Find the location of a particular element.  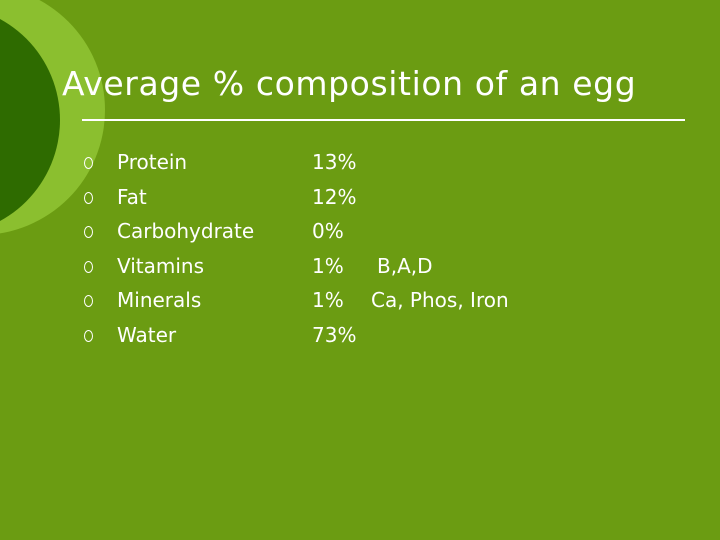

list-item: Protein 13% is located at coordinates (360, 162).